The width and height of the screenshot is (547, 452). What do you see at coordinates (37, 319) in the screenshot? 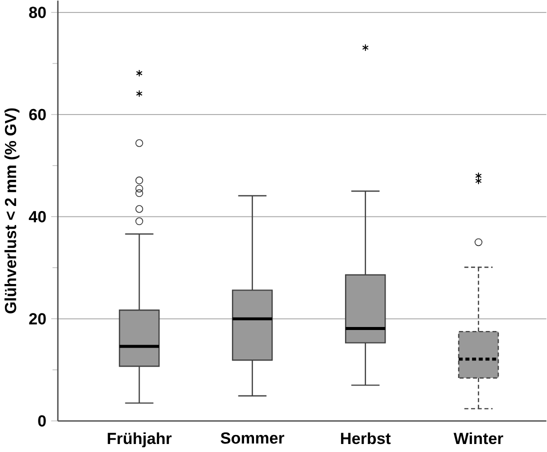
I see `y-tick-label: 20` at bounding box center [37, 319].